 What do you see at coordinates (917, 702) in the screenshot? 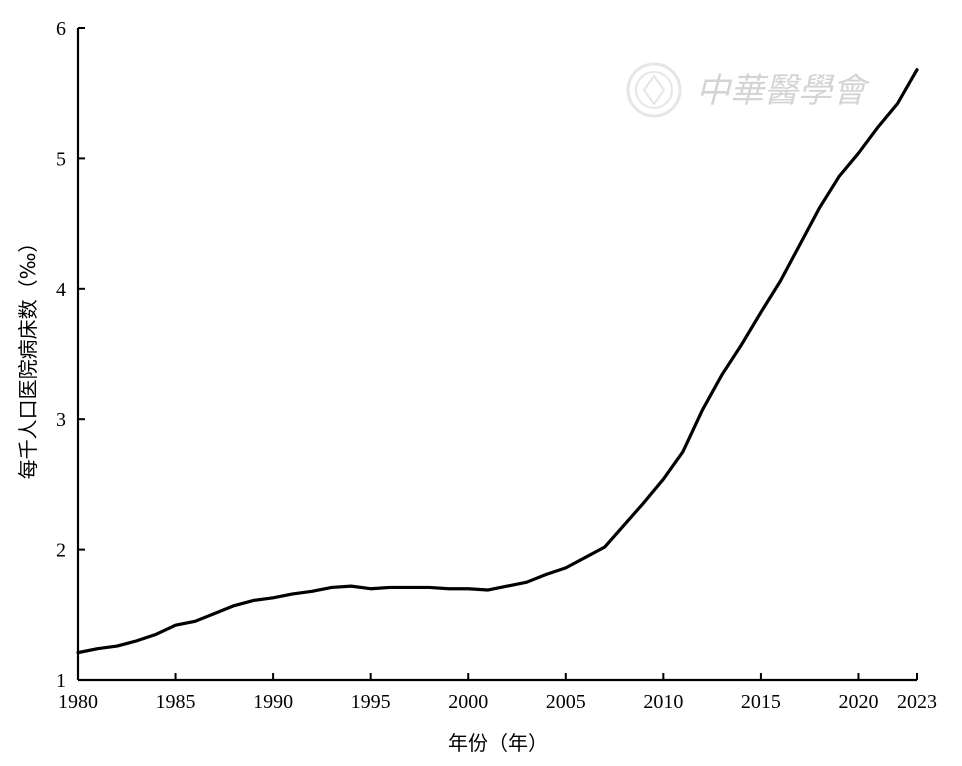
I see `x-tick-label: 2023` at bounding box center [917, 702].